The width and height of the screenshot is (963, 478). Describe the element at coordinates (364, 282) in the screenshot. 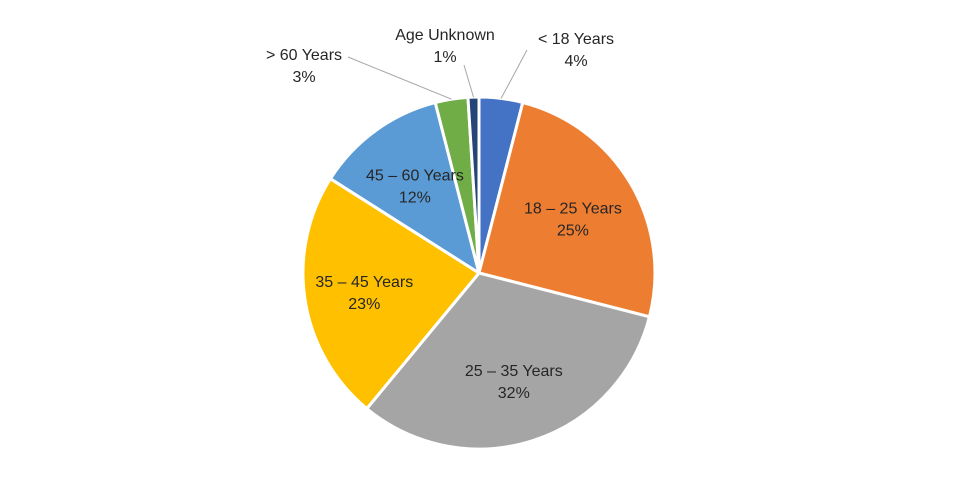

I see `slice-35-45-category-label: 35 – 45 Years` at that location.